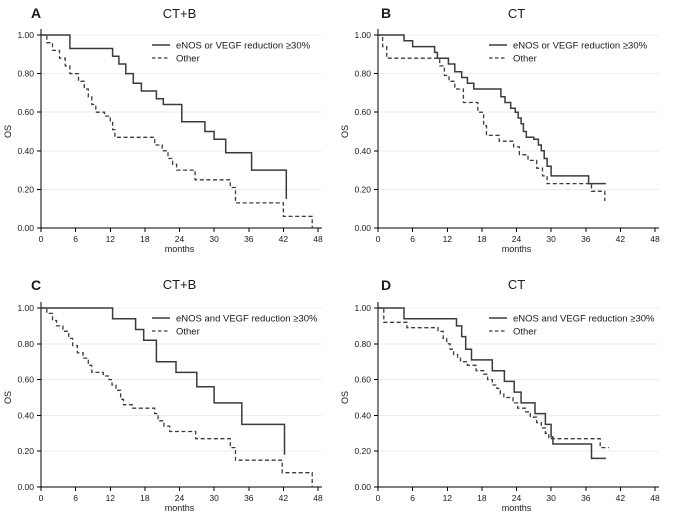  What do you see at coordinates (36, 285) in the screenshot?
I see `panel-c-letter: C` at bounding box center [36, 285].